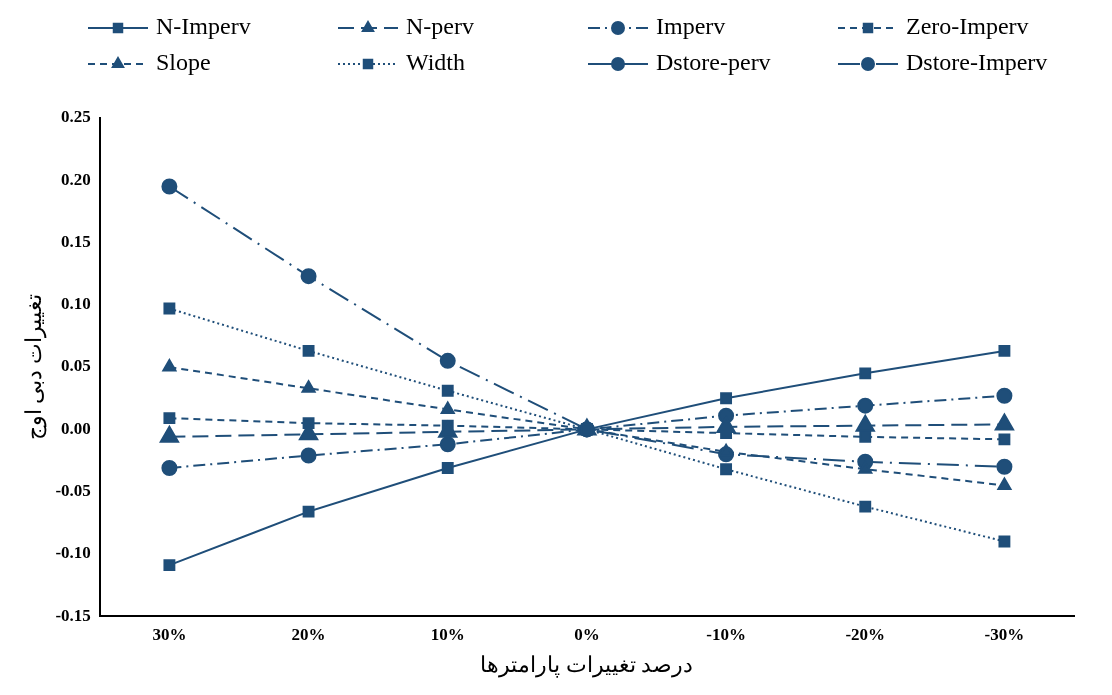  I want to click on x-tick-label: 10%, so click(447, 634).